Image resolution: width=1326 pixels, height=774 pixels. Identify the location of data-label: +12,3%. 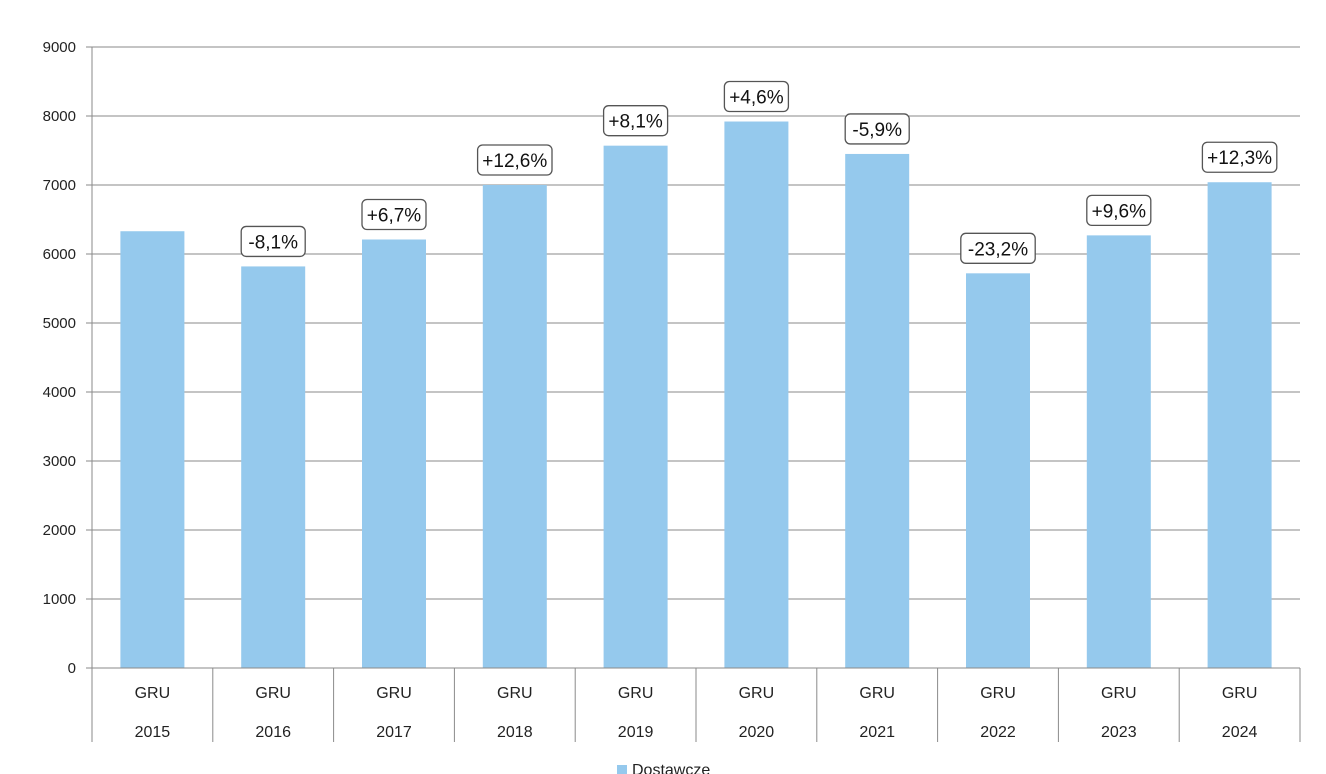
(1239, 158).